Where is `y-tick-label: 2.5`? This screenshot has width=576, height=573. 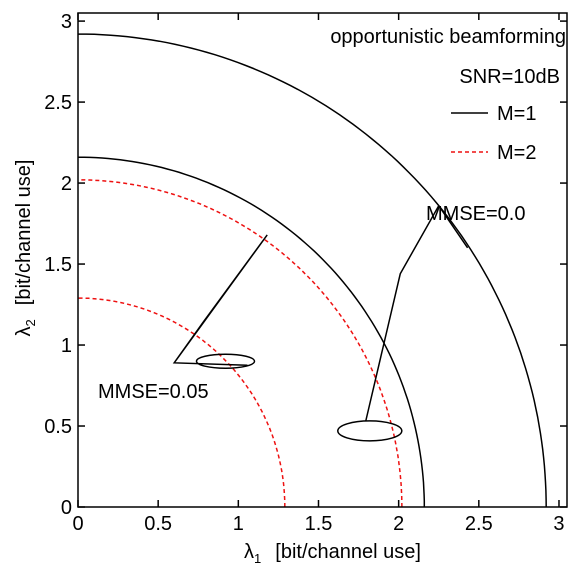
y-tick-label: 2.5 is located at coordinates (58, 103).